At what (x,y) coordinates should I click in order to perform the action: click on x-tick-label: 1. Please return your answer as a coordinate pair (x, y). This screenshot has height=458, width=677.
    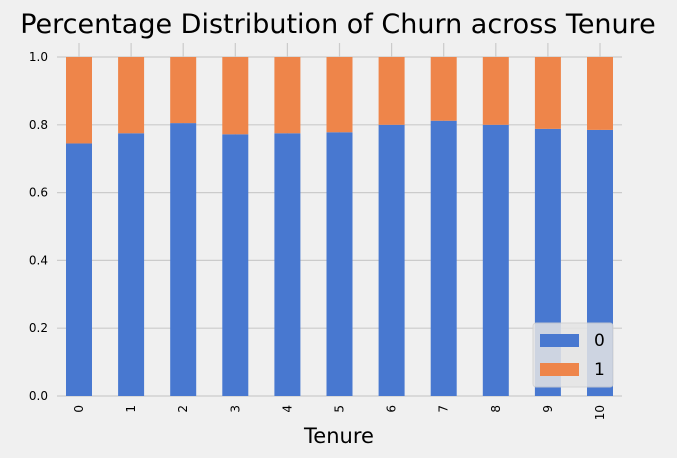
    Looking at the image, I should click on (131, 409).